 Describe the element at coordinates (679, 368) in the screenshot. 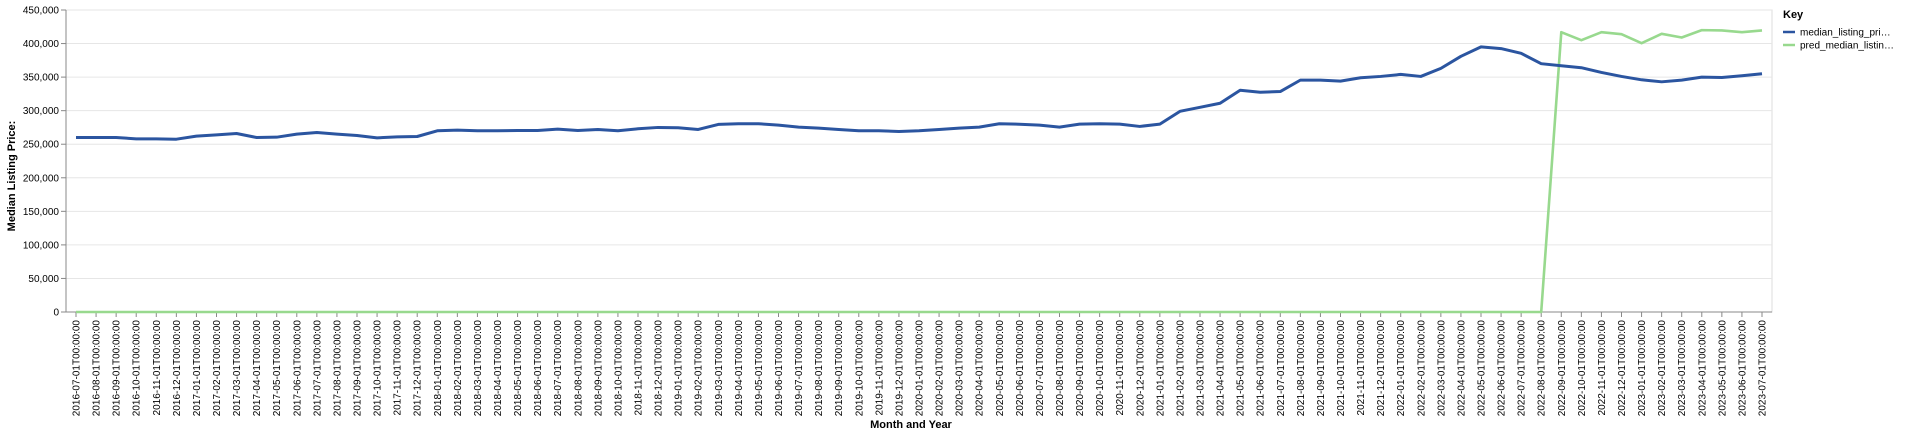

I see `x-tick-label: 2019-01-01T00:00:00` at that location.